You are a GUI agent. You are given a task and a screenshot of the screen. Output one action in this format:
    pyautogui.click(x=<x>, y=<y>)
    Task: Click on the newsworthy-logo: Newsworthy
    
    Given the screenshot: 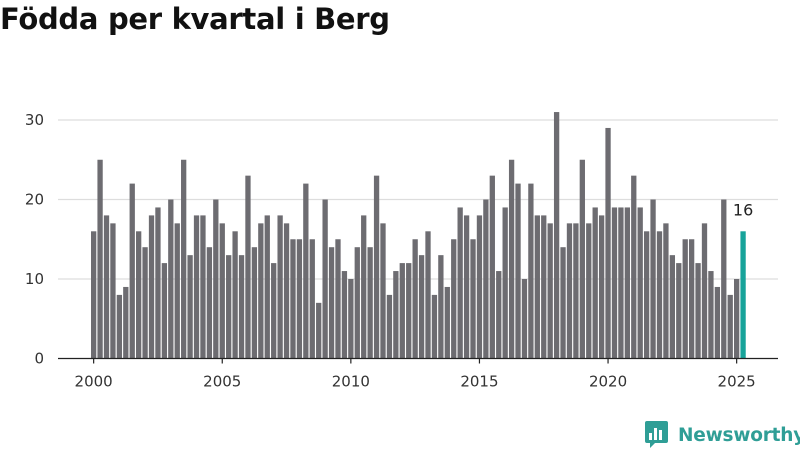 What is the action you would take?
    pyautogui.click(x=722, y=435)
    